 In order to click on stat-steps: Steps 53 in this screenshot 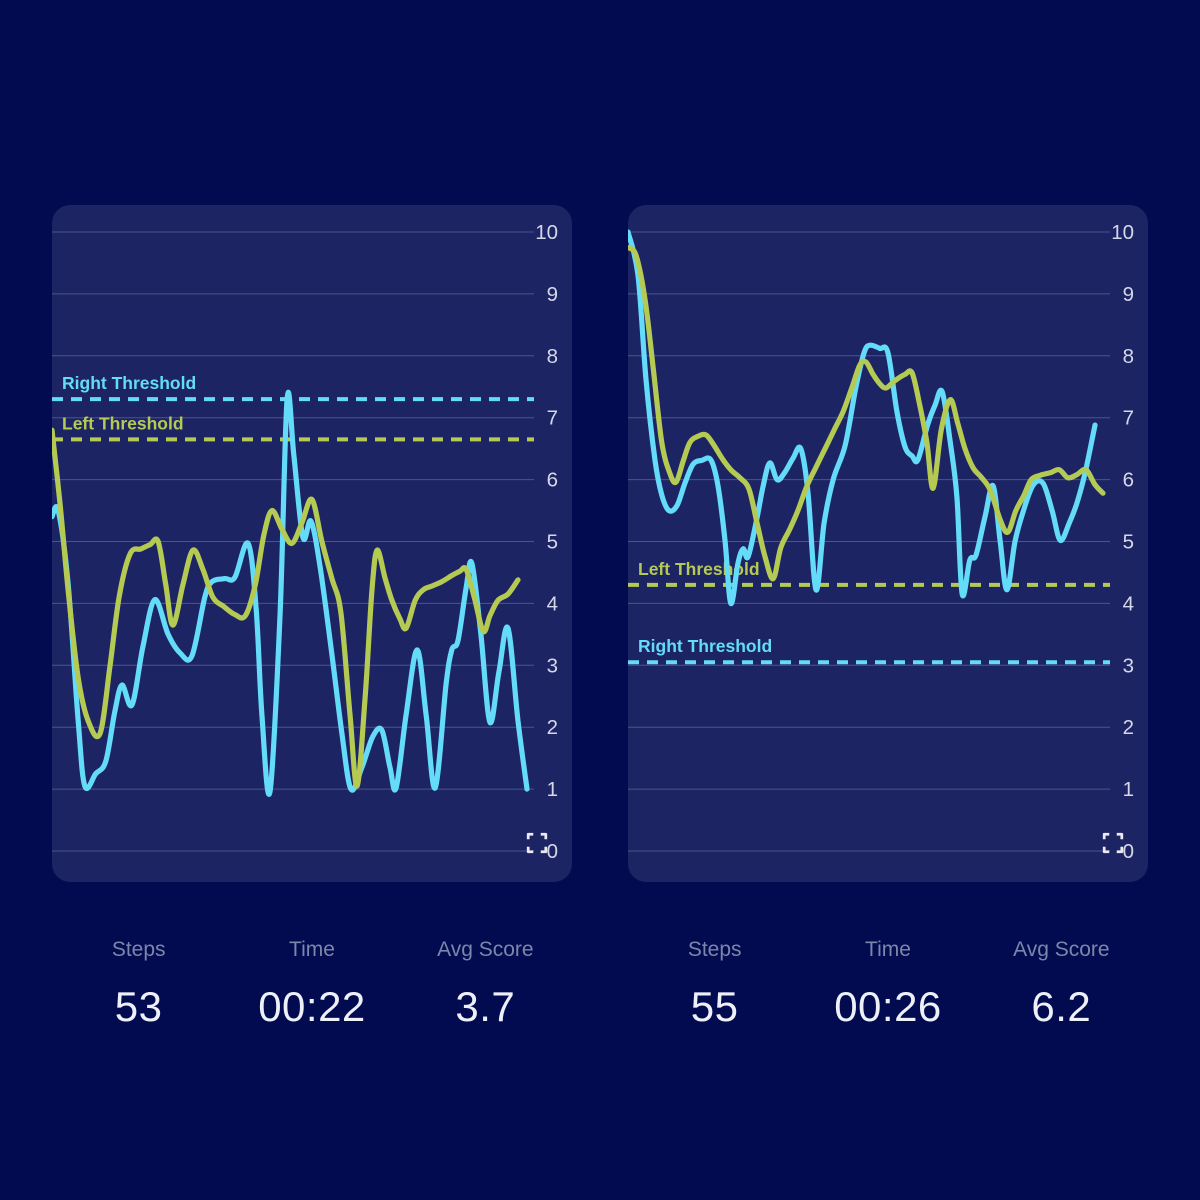, I will do `click(138, 983)`.